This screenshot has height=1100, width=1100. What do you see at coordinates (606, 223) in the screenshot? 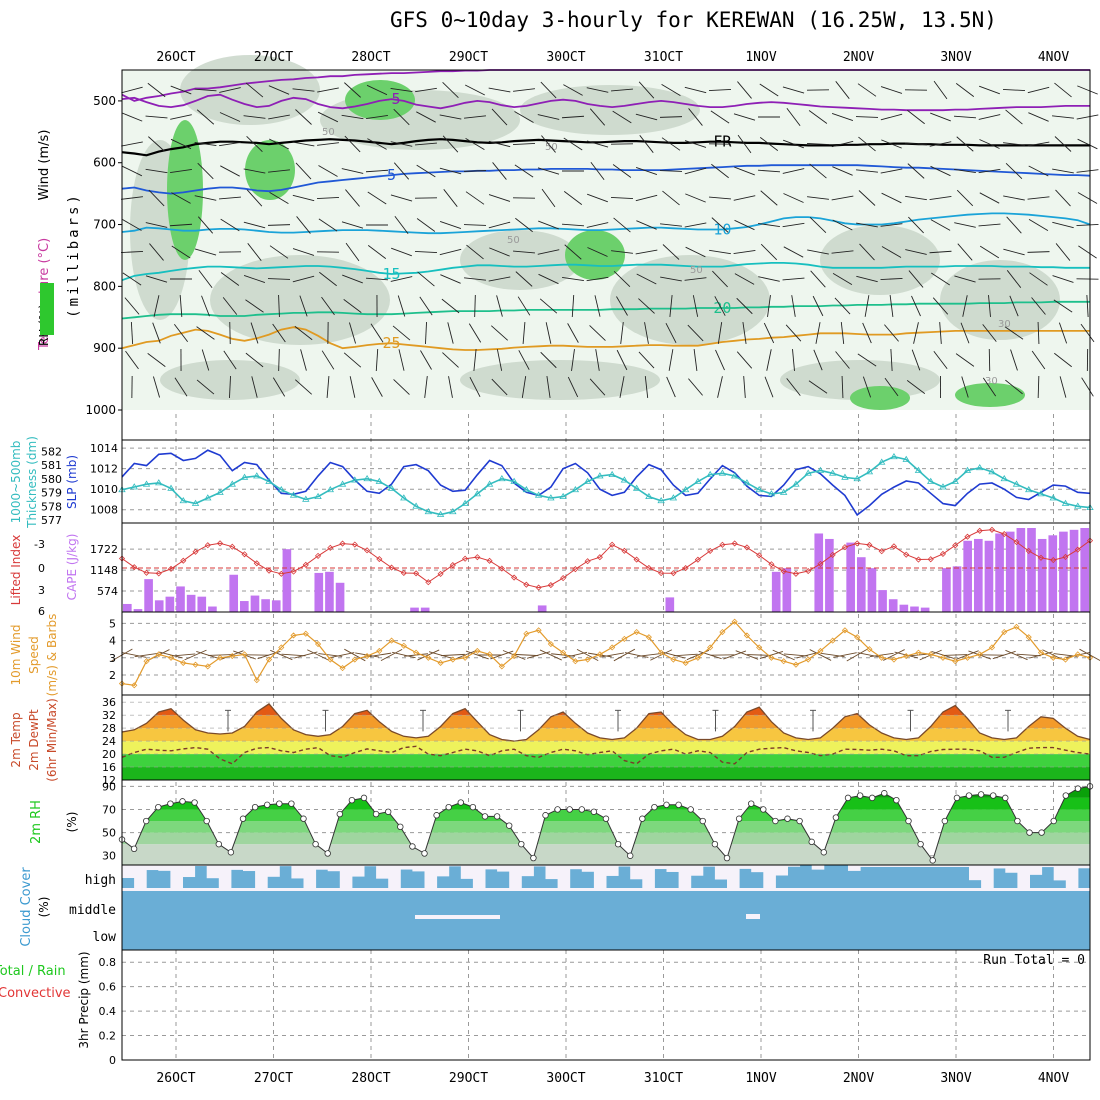
I see `isotherm-line` at bounding box center [606, 223].